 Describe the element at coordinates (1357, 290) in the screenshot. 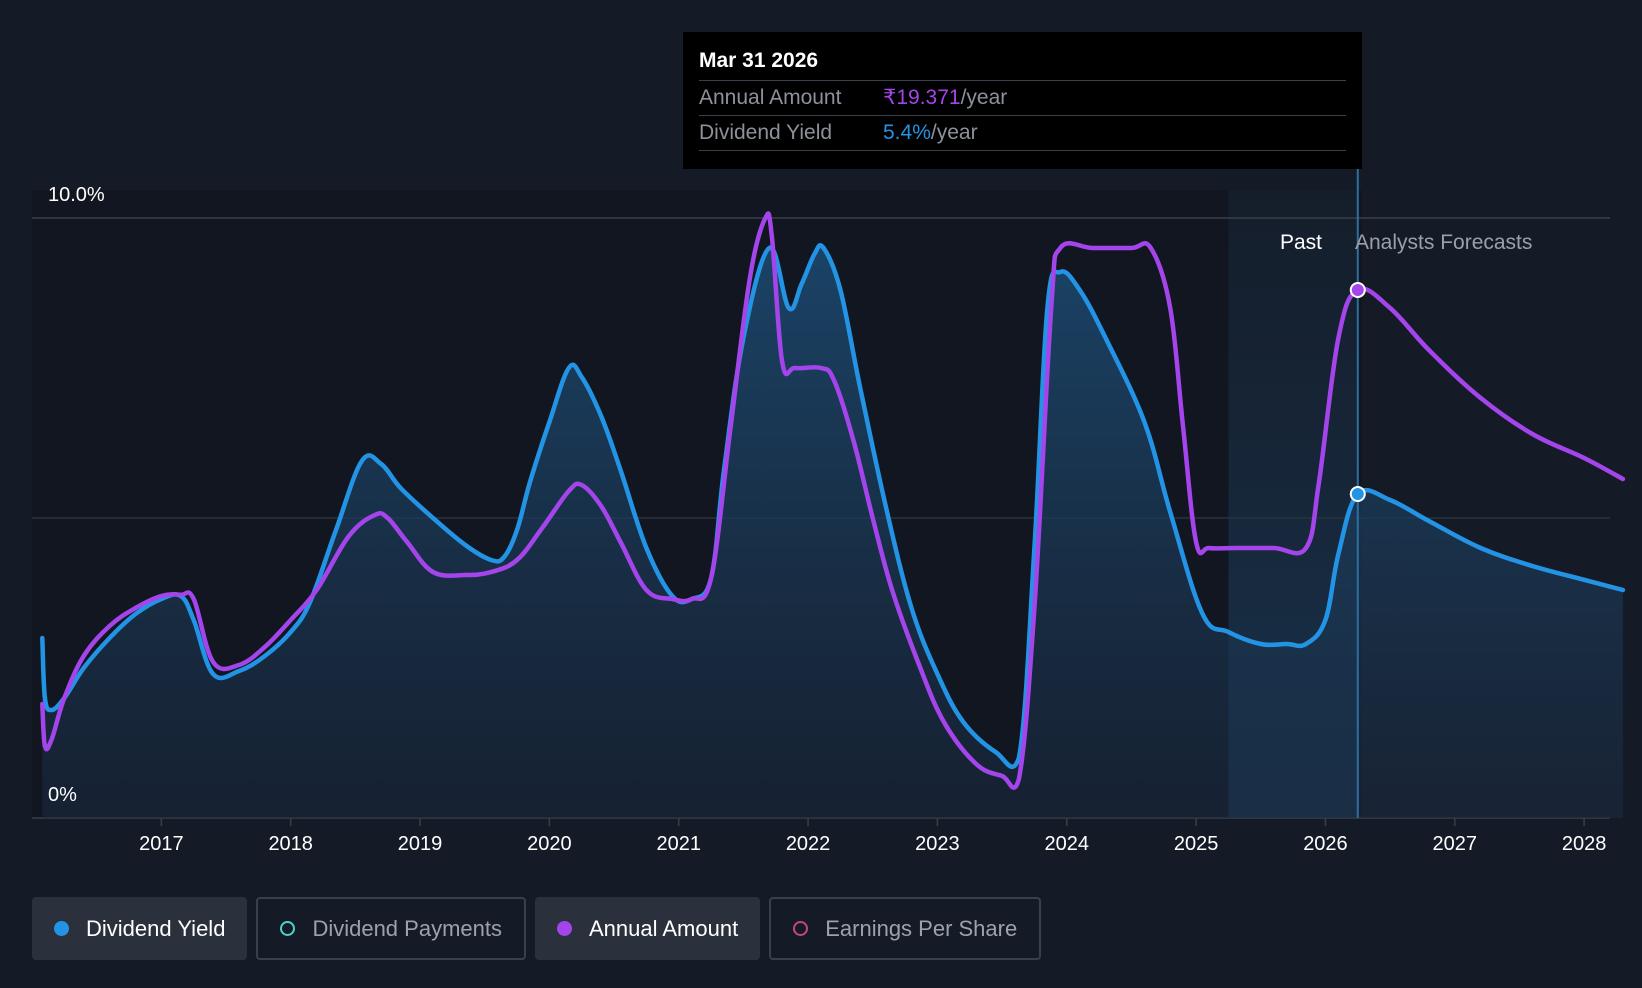

I see `annual-amount-marker` at that location.